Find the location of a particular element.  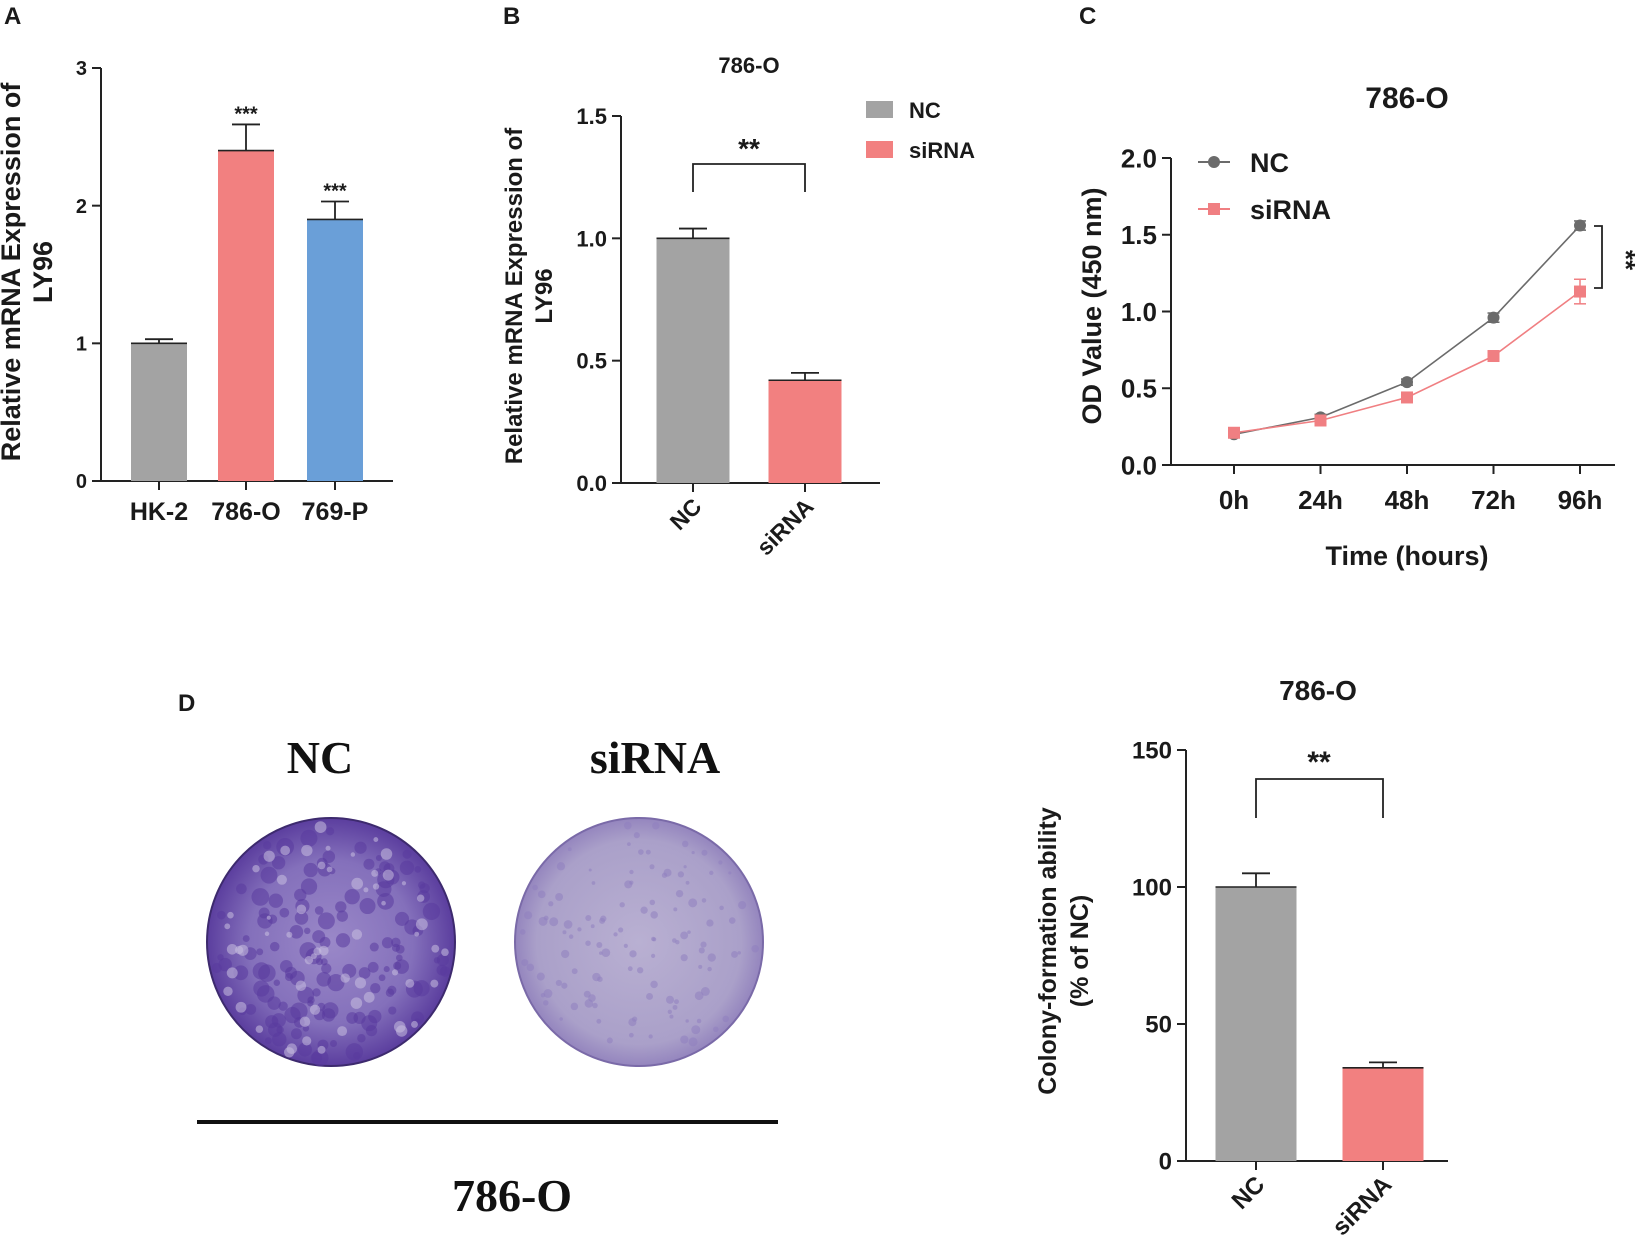

panel-label-c: C is located at coordinates (1087, 16).